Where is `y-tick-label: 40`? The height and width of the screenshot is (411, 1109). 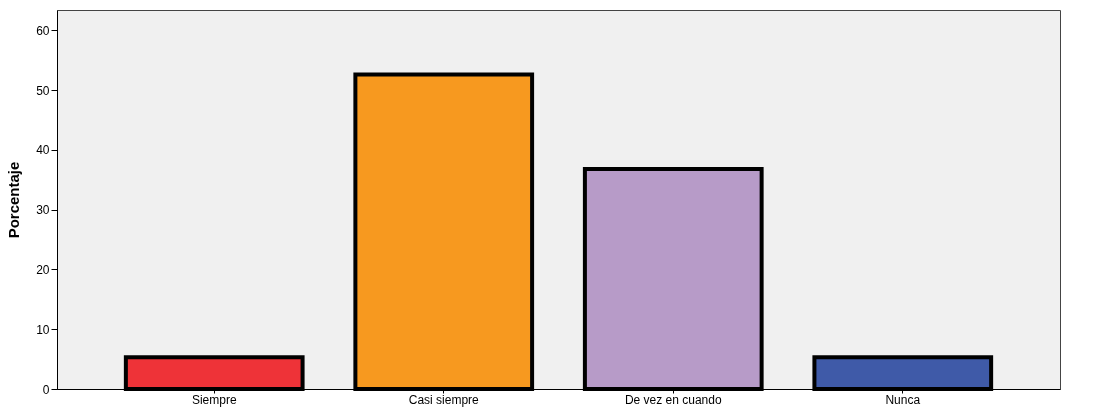
y-tick-label: 40 is located at coordinates (43, 150).